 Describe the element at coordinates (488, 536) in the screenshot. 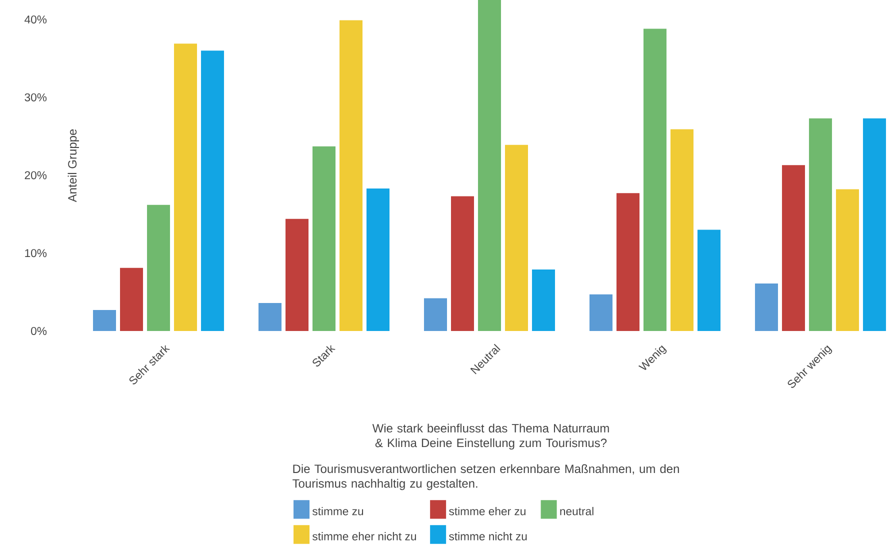

I see `legend-label: stimme nicht zu` at that location.